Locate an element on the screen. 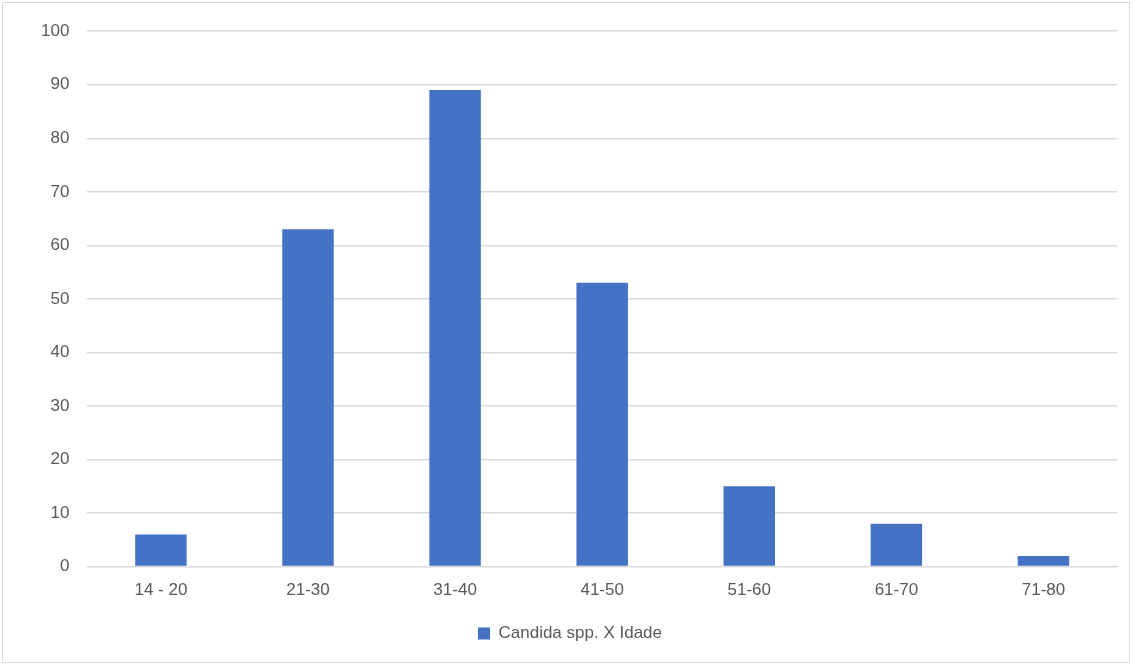 Image resolution: width=1134 pixels, height=667 pixels. y-tick-label: 30 is located at coordinates (60, 405).